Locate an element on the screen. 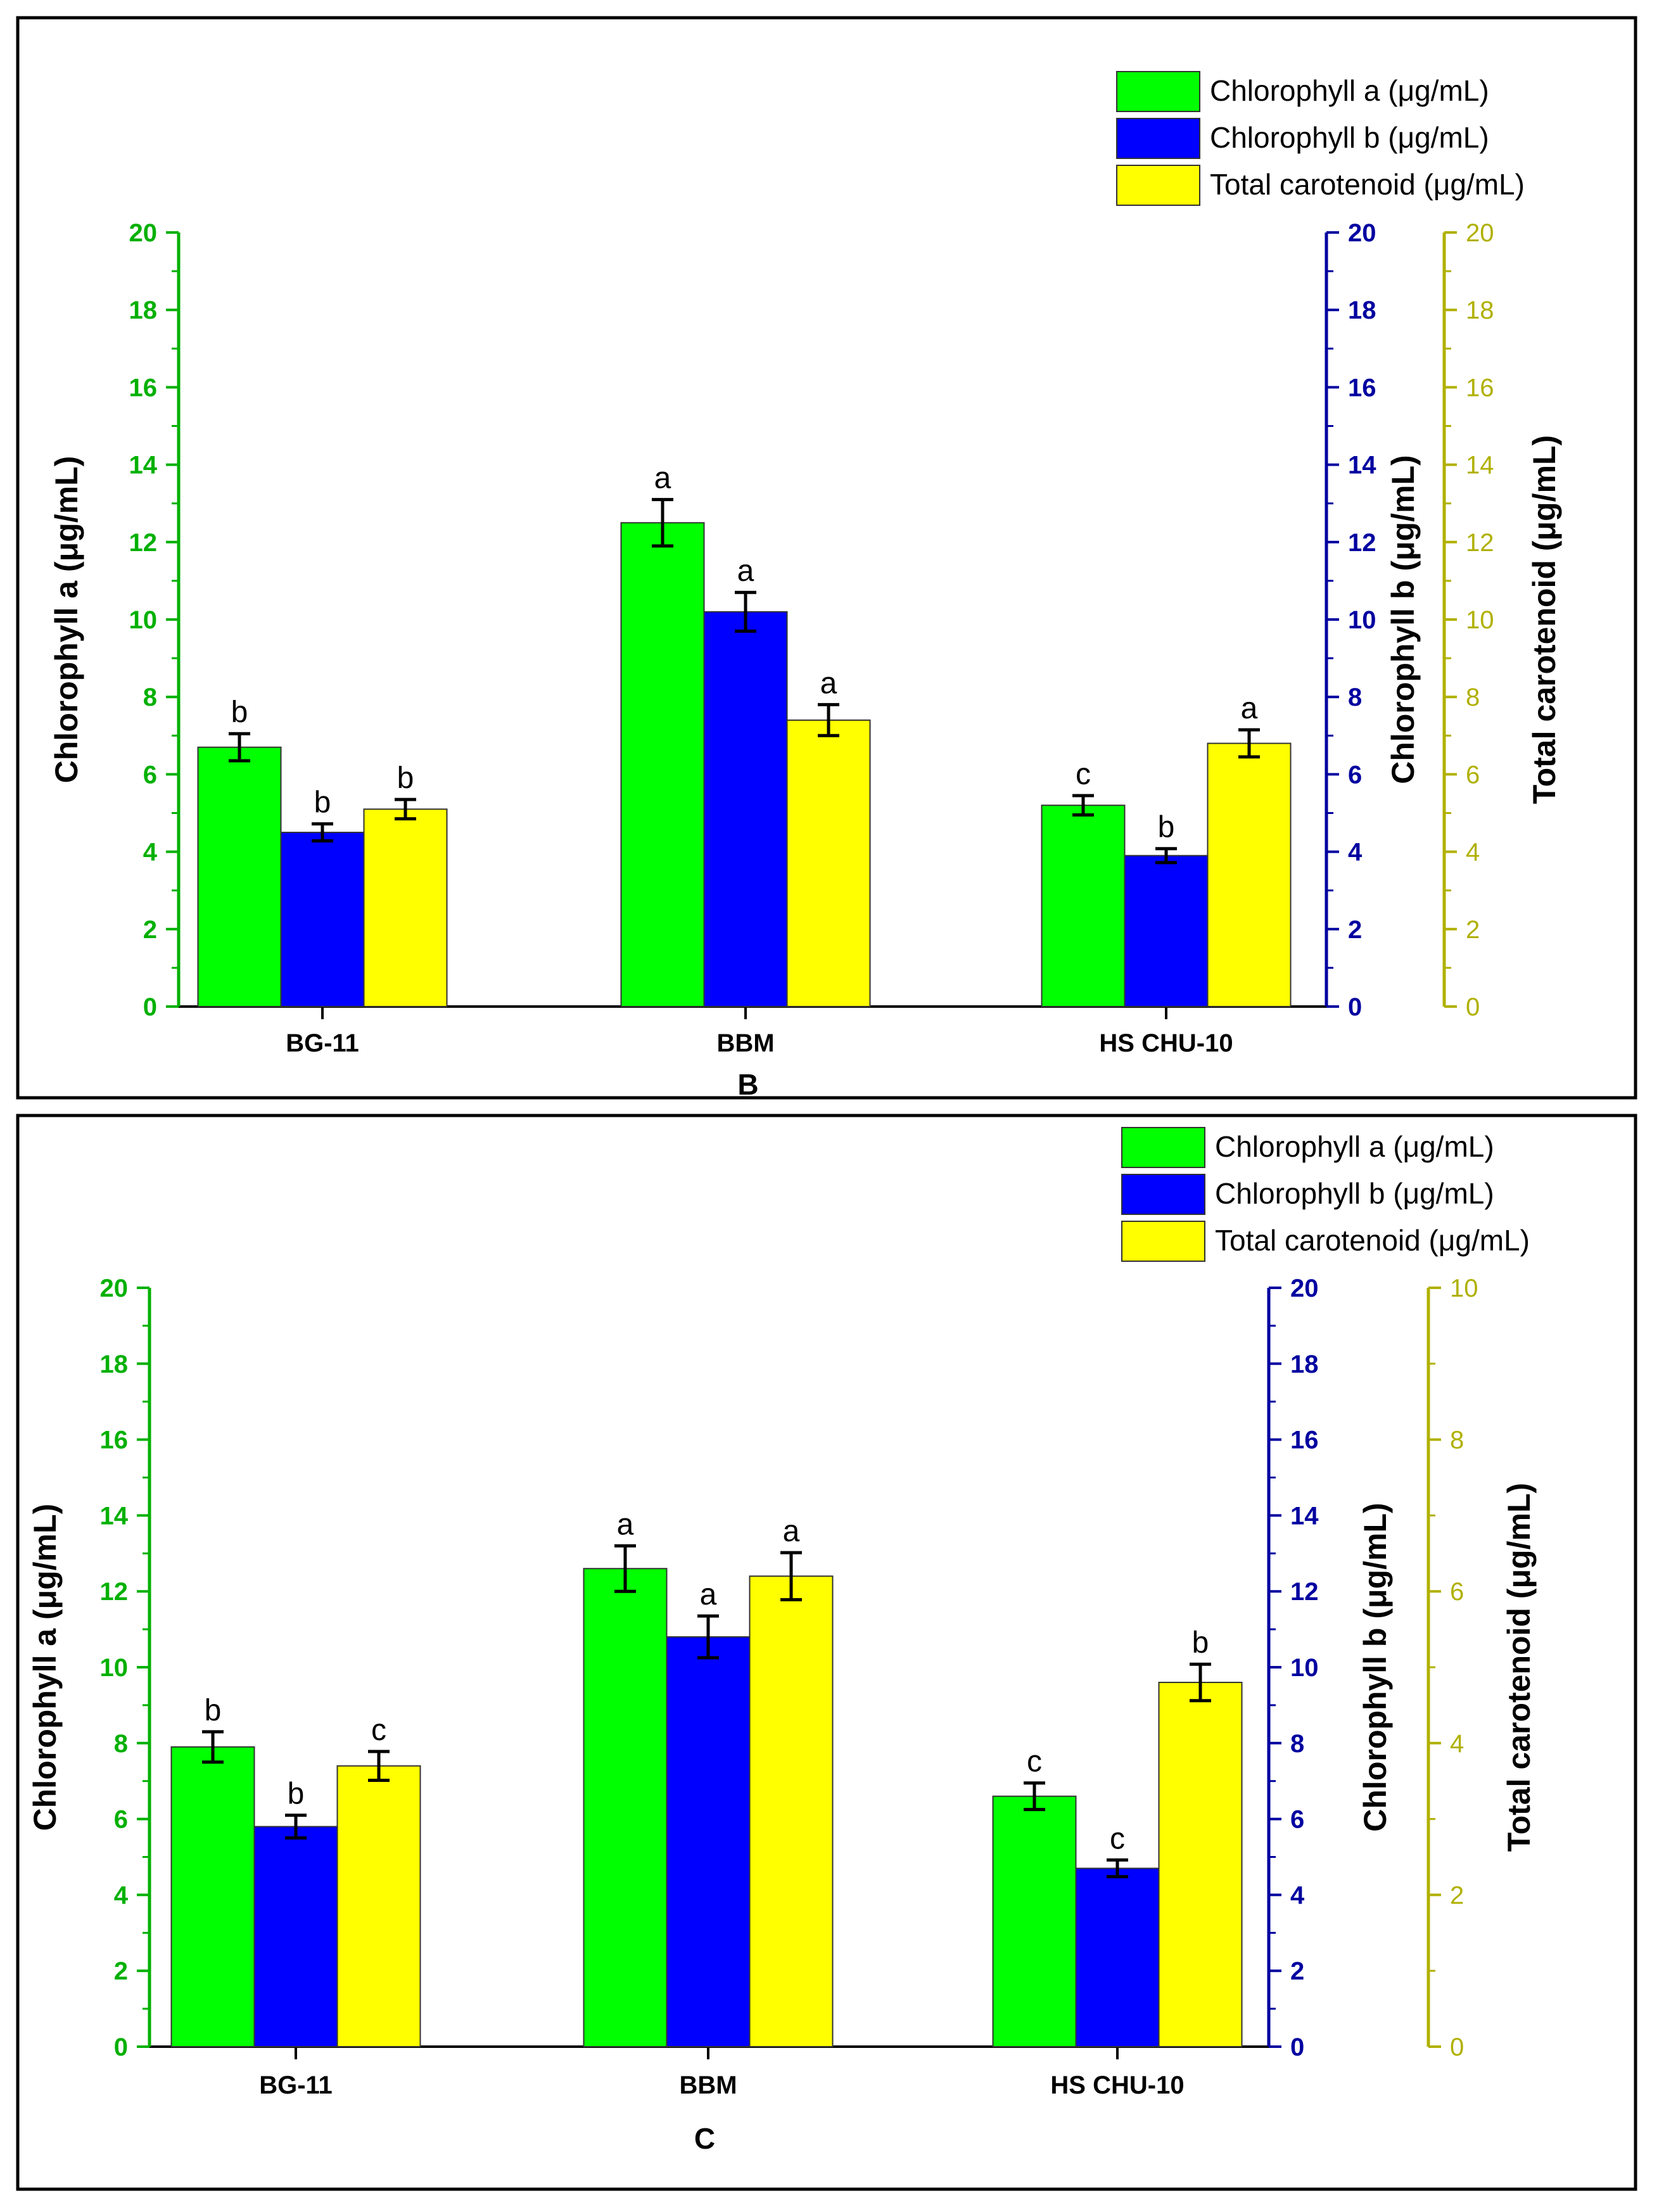 The height and width of the screenshot is (2212, 1671). panel-label: C is located at coordinates (705, 2138).